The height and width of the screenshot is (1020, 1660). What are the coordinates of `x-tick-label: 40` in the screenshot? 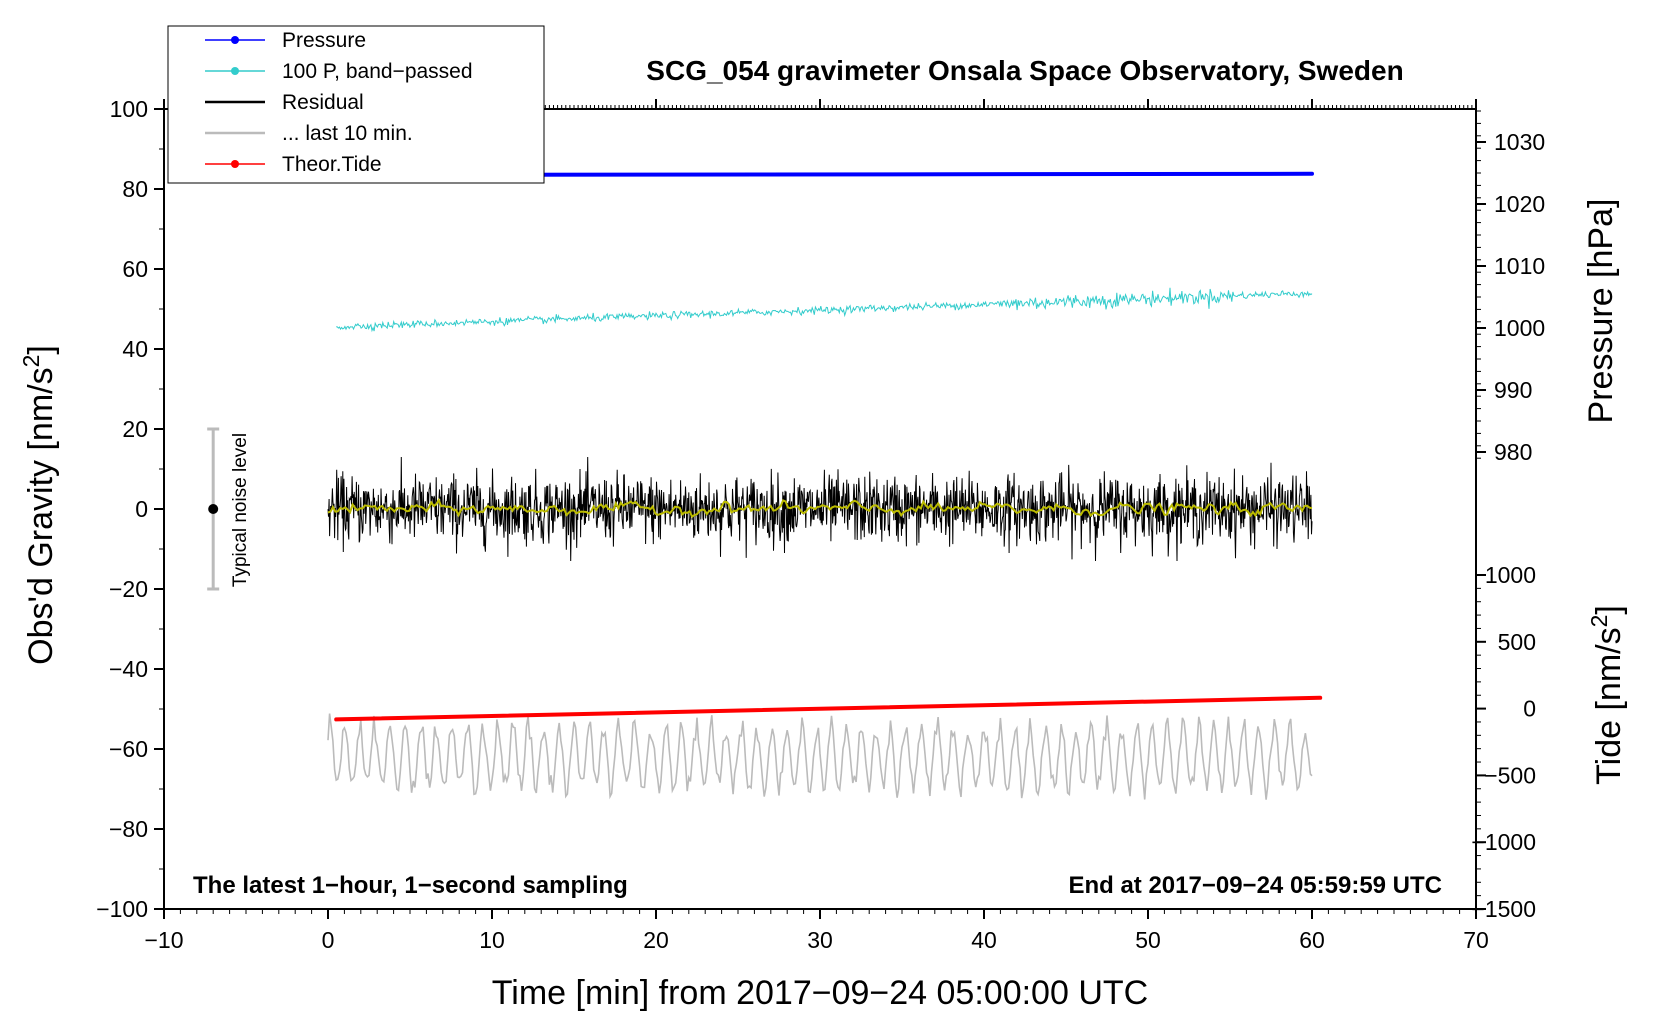 It's located at (984, 940).